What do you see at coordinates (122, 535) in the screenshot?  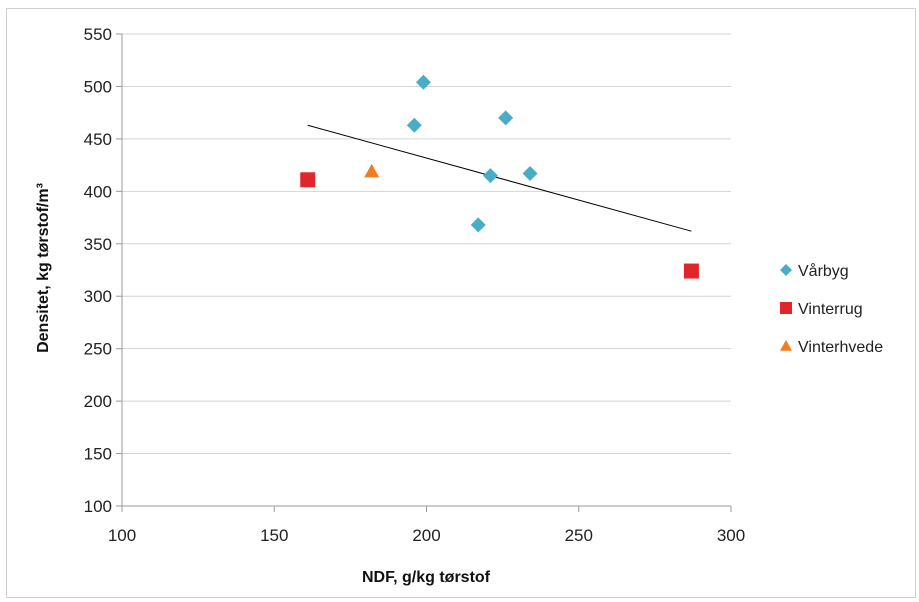 I see `x-tick-label-100: 100` at bounding box center [122, 535].